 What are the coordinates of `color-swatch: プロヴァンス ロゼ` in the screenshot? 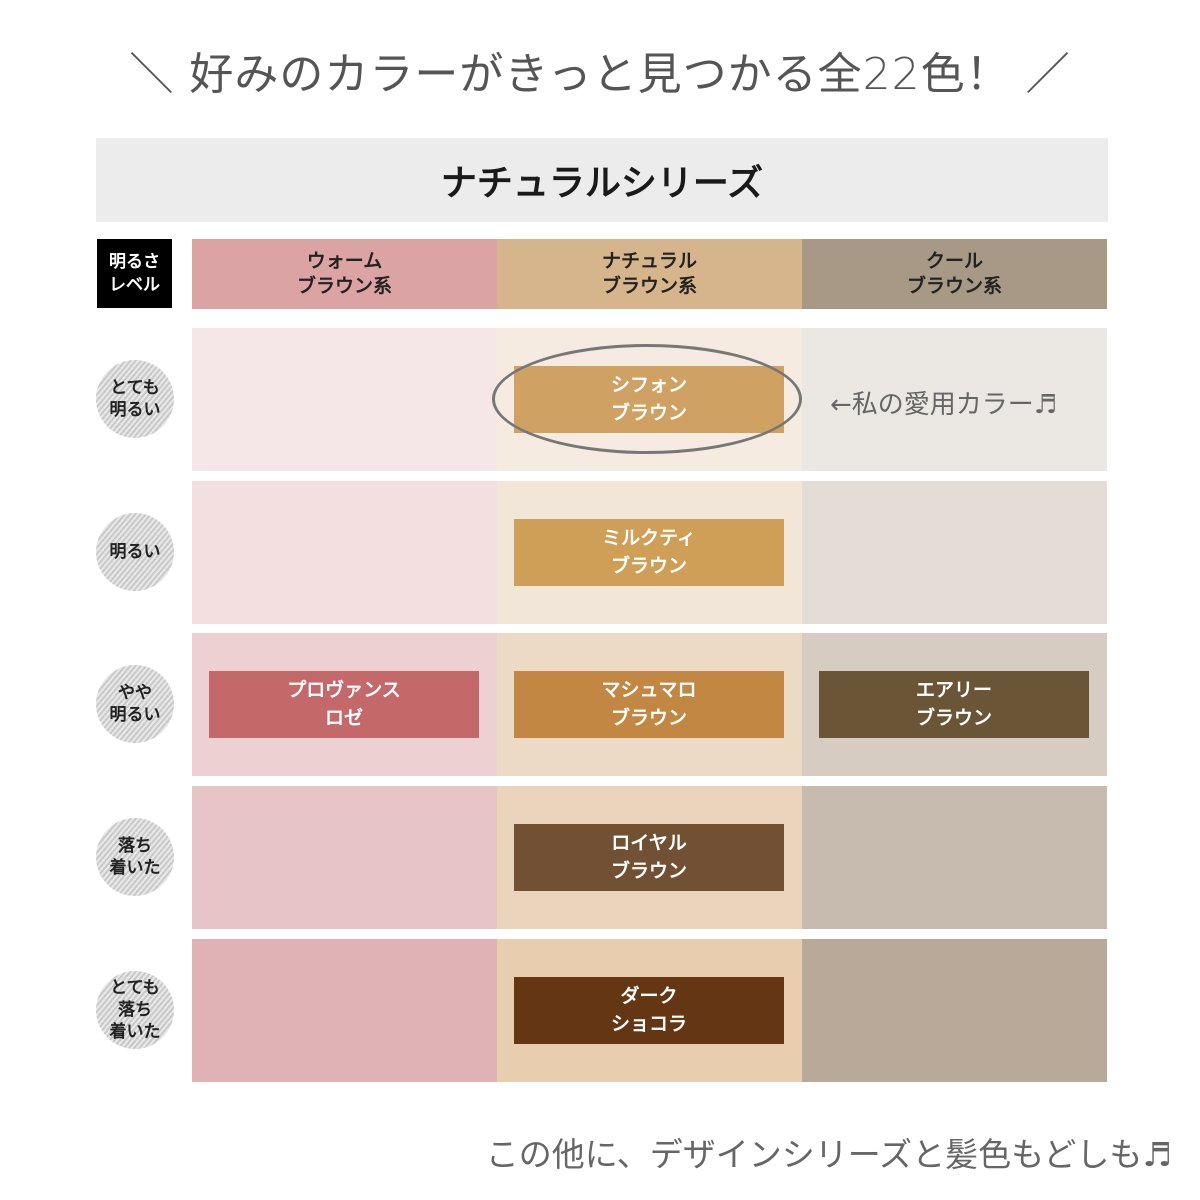 It's located at (344, 704).